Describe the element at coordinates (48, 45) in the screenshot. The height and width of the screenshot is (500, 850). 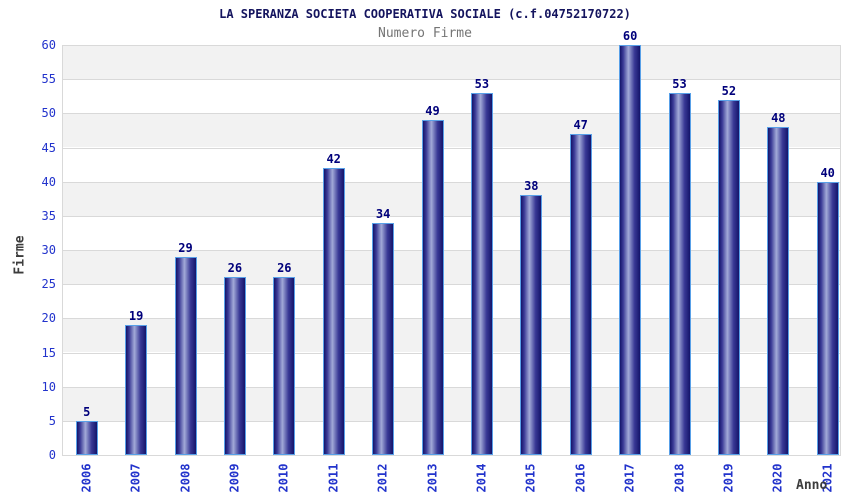
I see `y-tick-label: 60` at that location.